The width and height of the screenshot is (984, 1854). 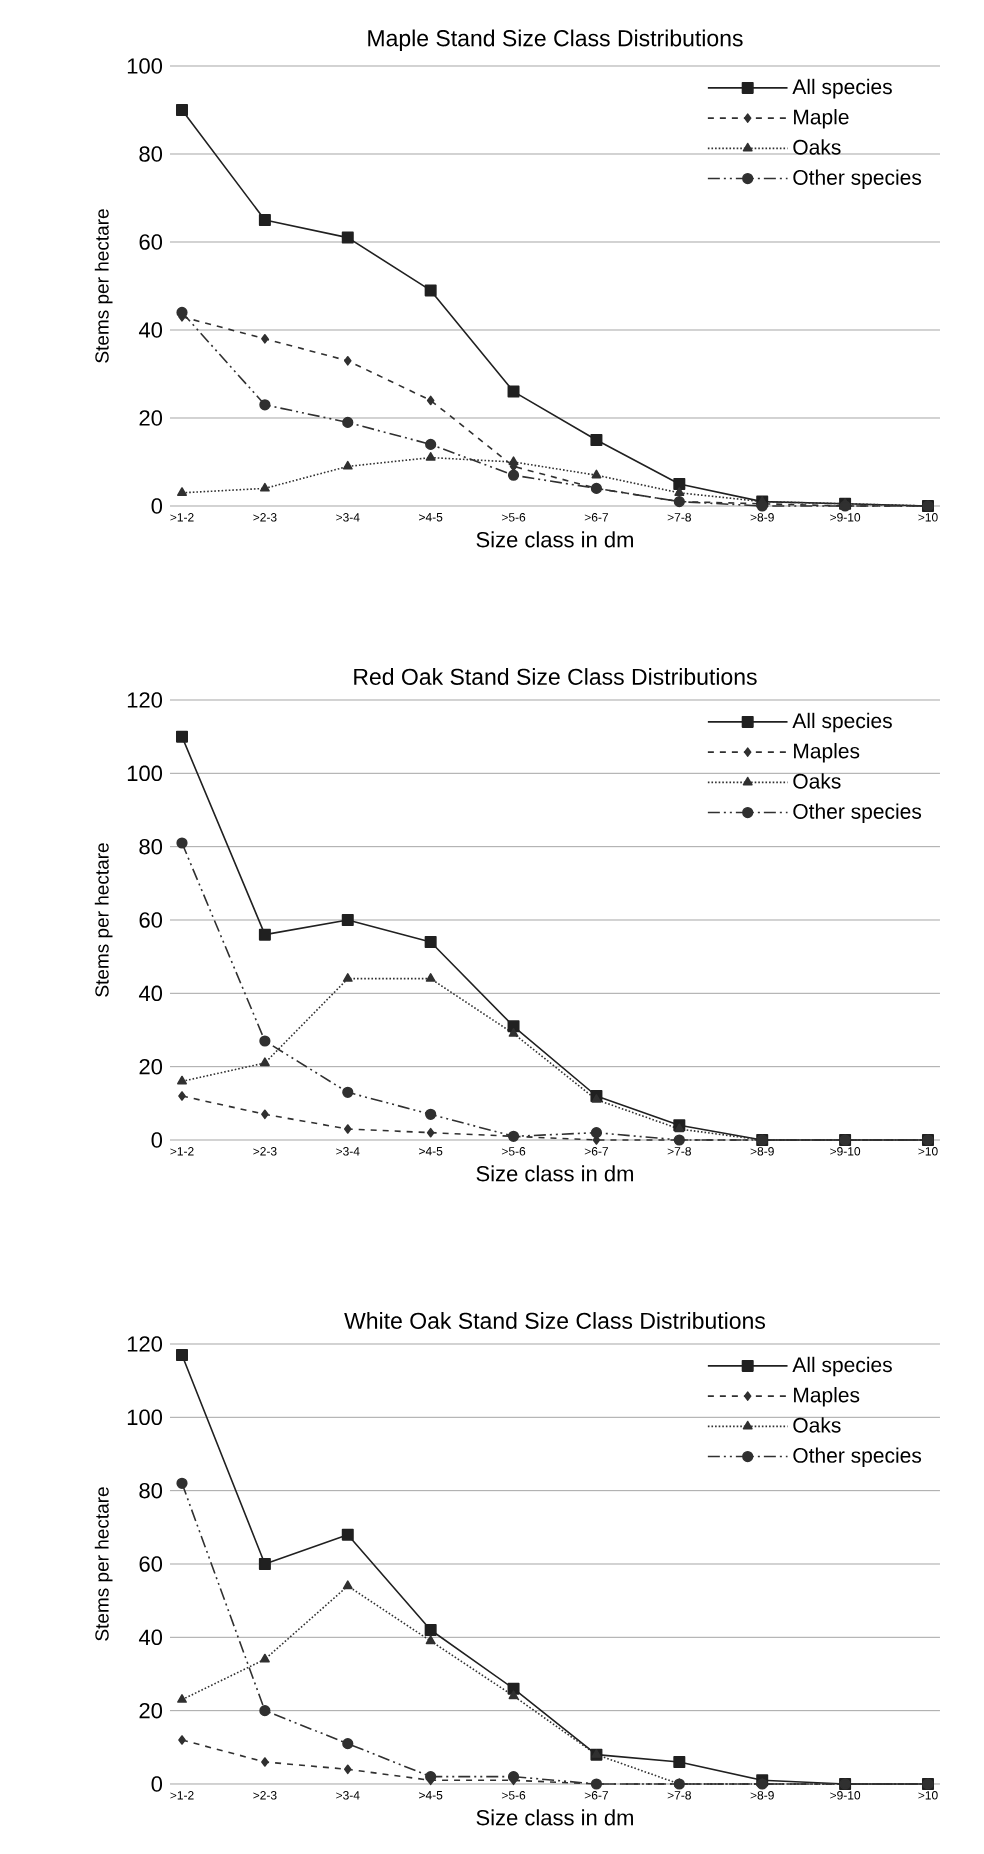 I want to click on chart-title: Maple Stand Size Class Distributions, so click(x=555, y=40).